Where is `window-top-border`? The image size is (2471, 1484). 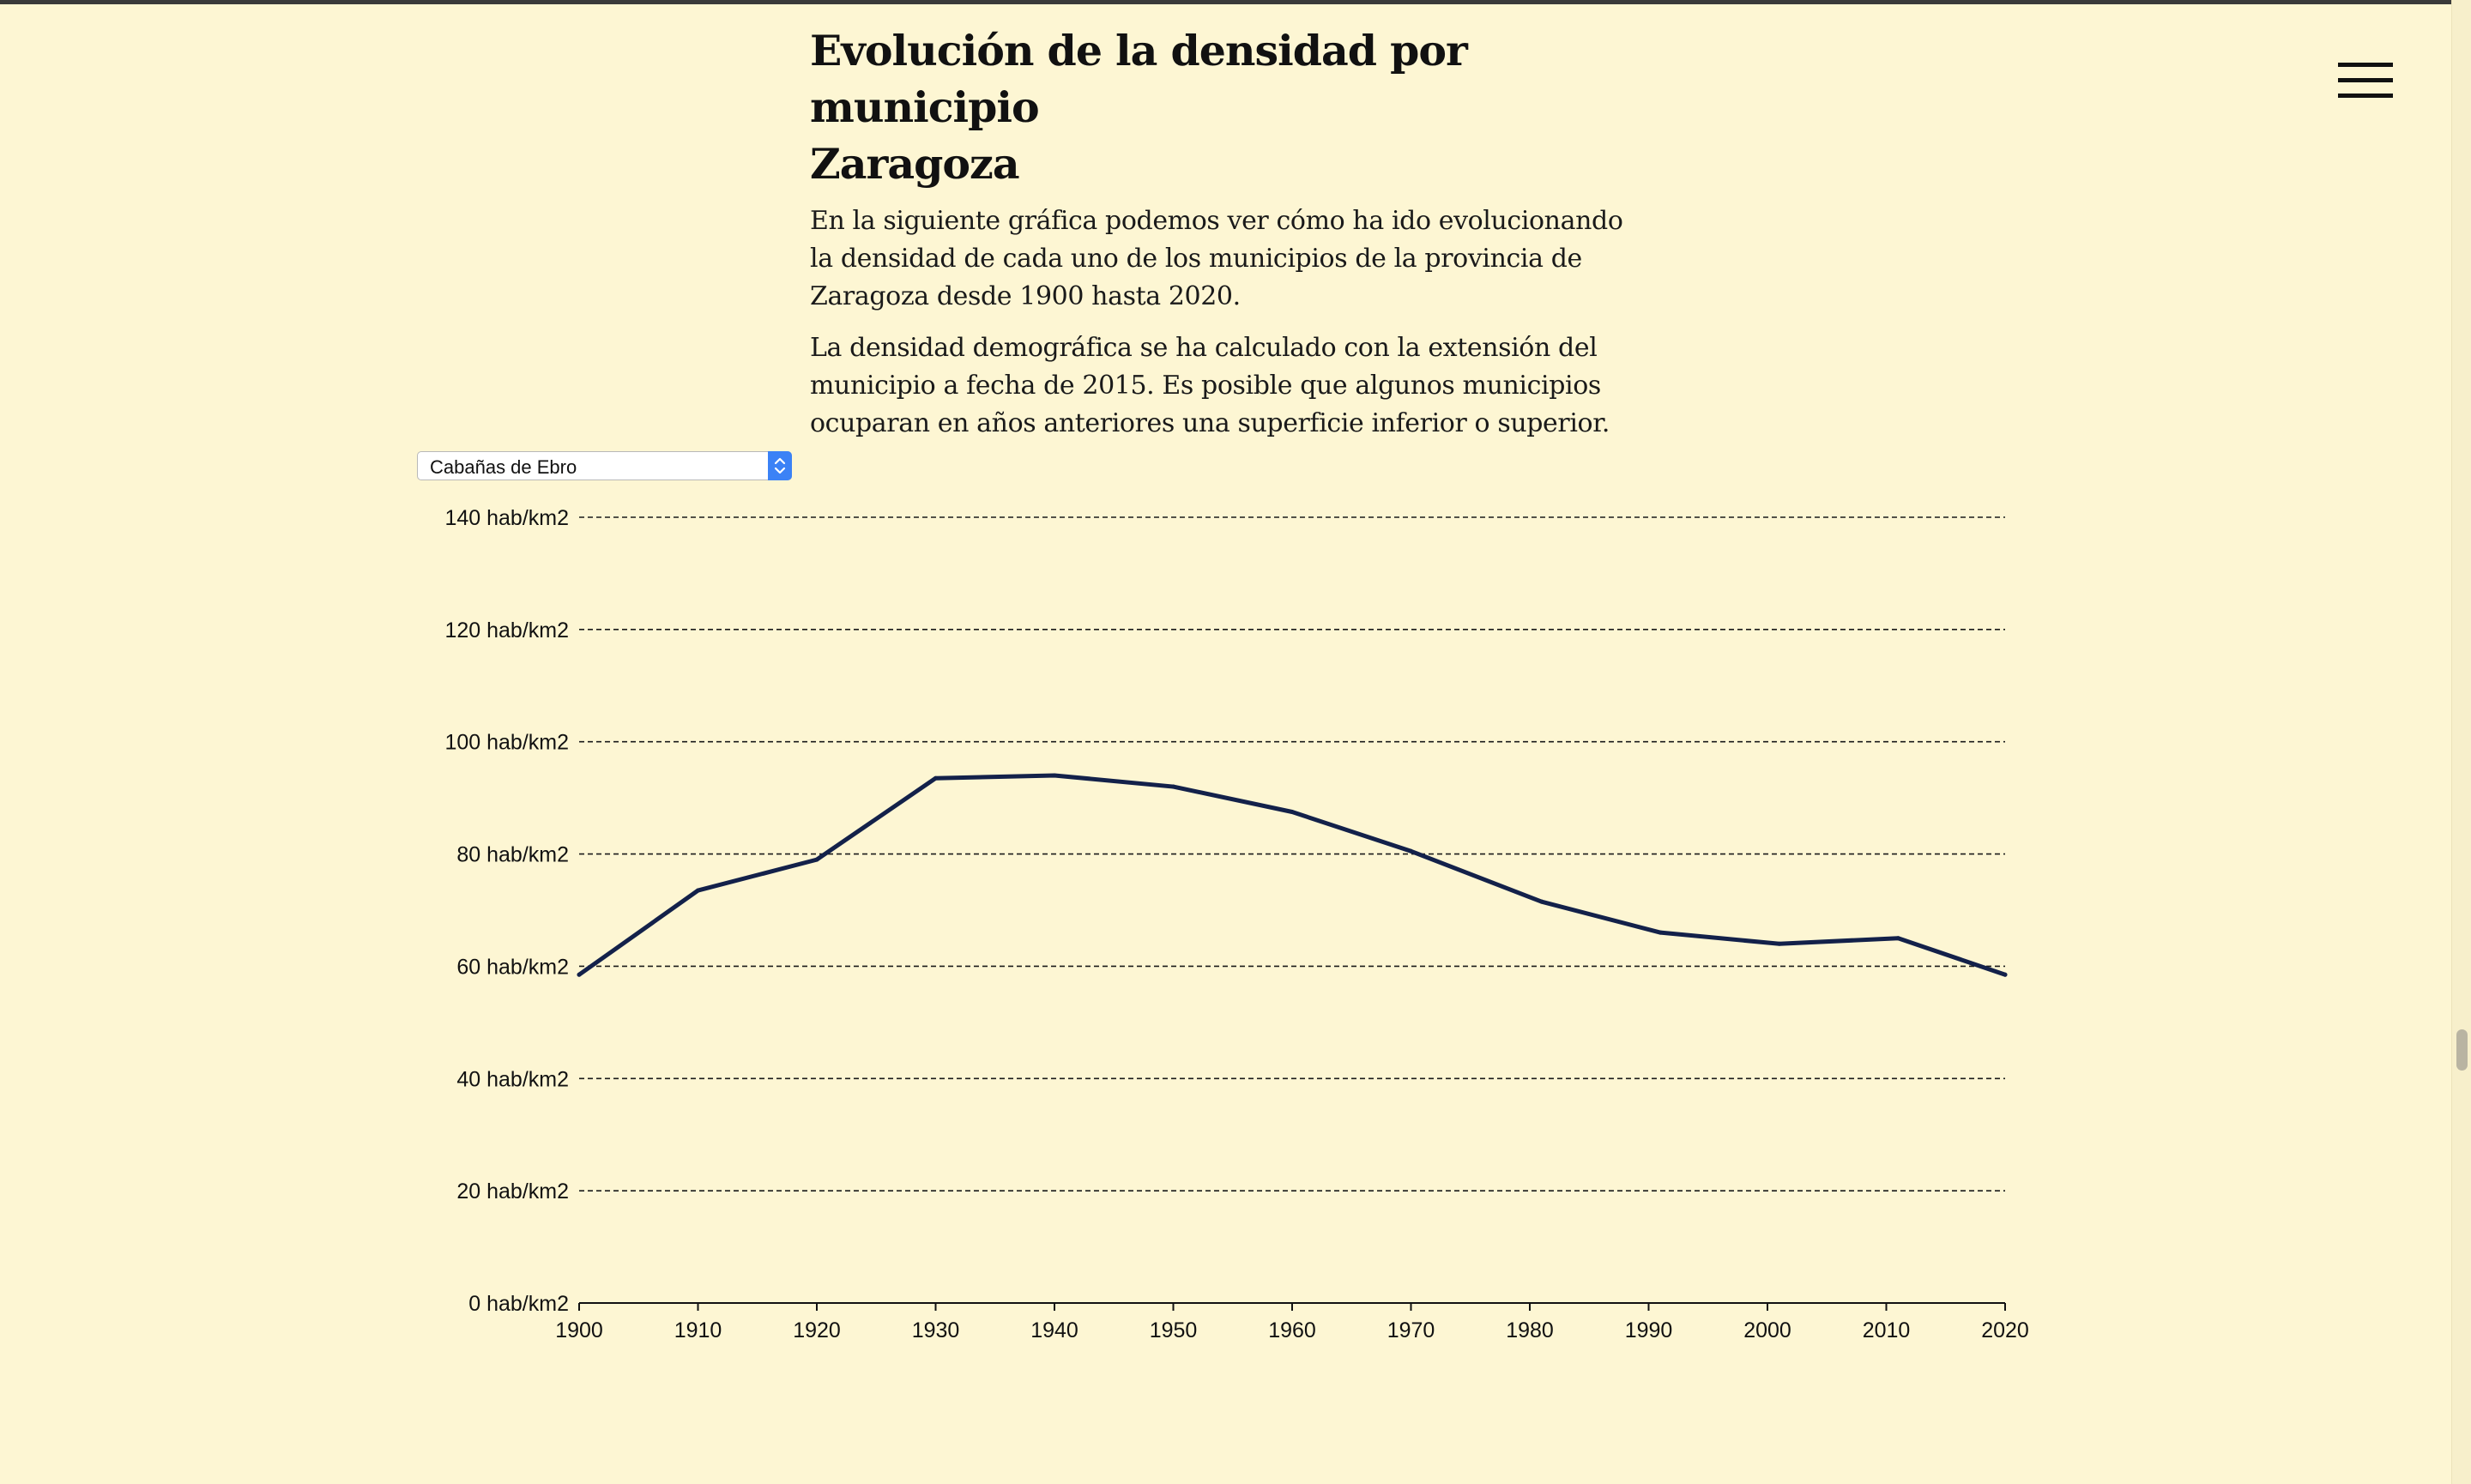 window-top-border is located at coordinates (1235, 2).